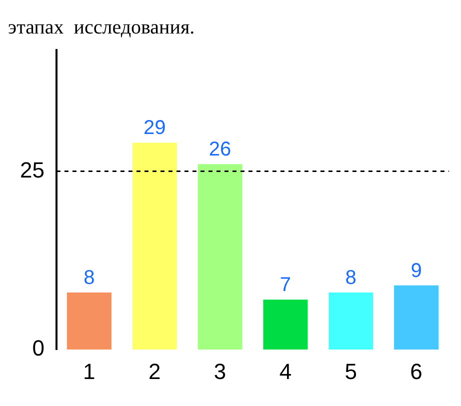 The image size is (461, 406). Describe the element at coordinates (220, 149) in the screenshot. I see `data-label: 26` at that location.